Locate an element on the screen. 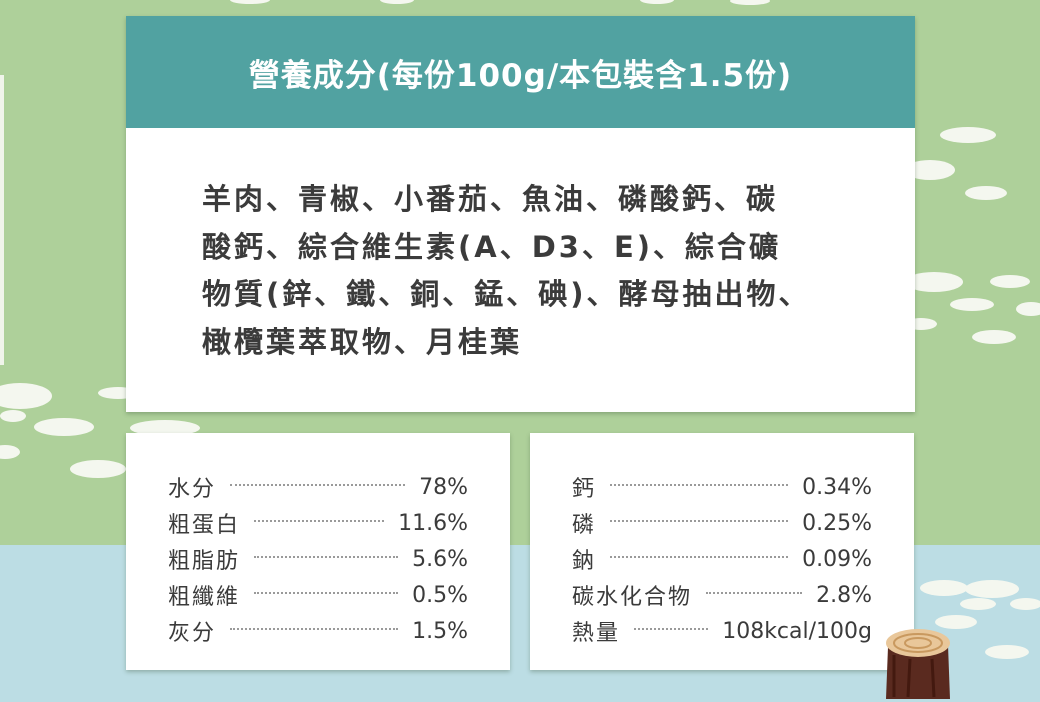 The height and width of the screenshot is (702, 1040). nutrient-value: 0.25% is located at coordinates (837, 523).